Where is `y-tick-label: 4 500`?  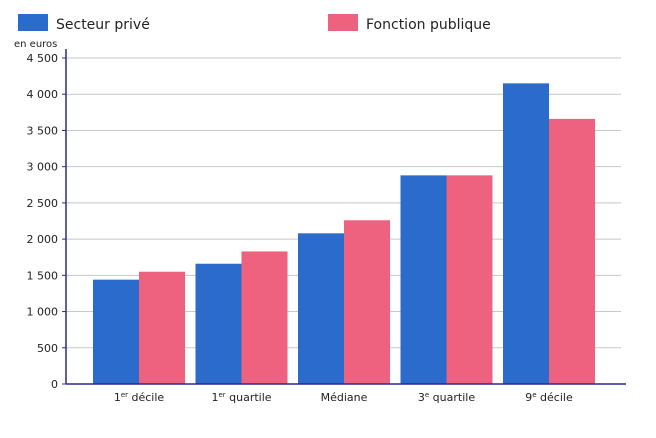 y-tick-label: 4 500 is located at coordinates (43, 58).